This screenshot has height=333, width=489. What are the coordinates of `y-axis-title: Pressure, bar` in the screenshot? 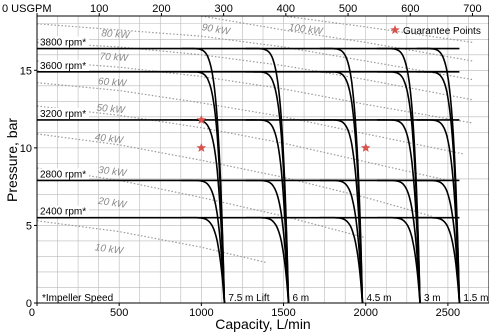 It's located at (12, 160).